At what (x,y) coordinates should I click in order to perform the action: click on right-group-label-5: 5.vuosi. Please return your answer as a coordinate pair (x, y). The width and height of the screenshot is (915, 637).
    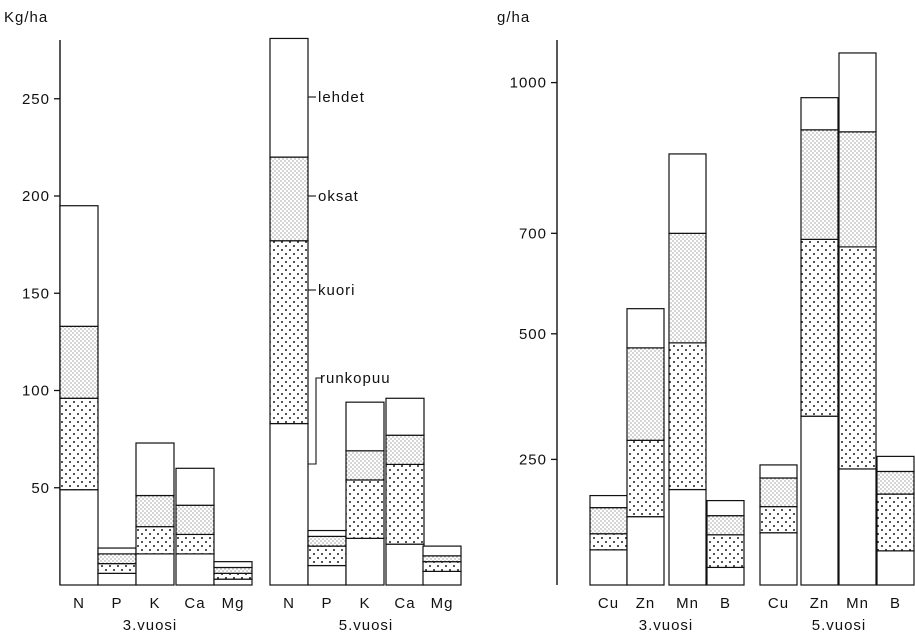
    Looking at the image, I should click on (839, 625).